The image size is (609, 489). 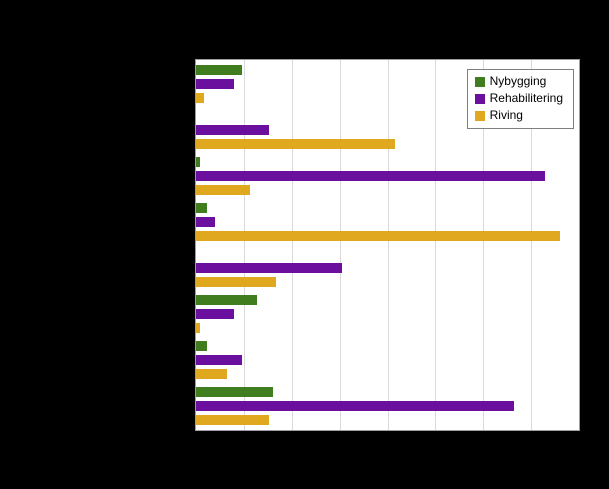 I want to click on legend-item-riving: Riving, so click(x=518, y=115).